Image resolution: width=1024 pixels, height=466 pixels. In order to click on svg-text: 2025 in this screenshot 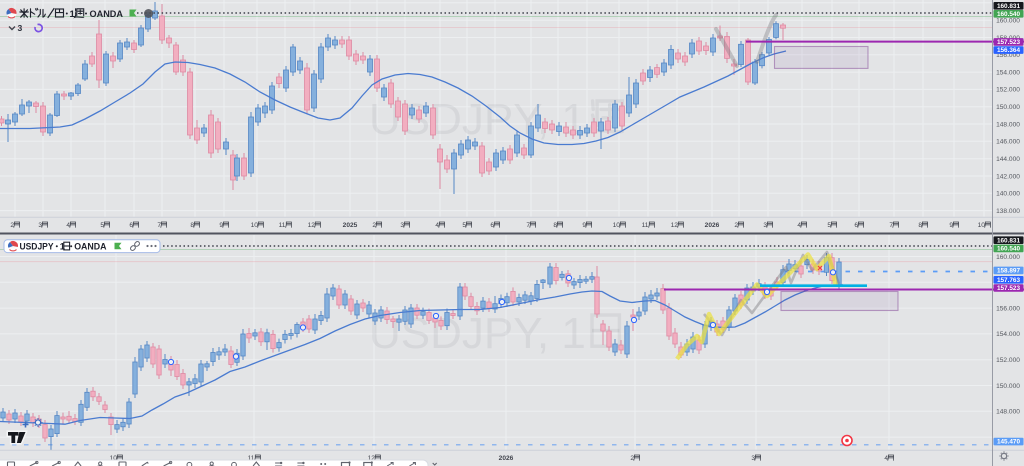, I will do `click(350, 225)`.